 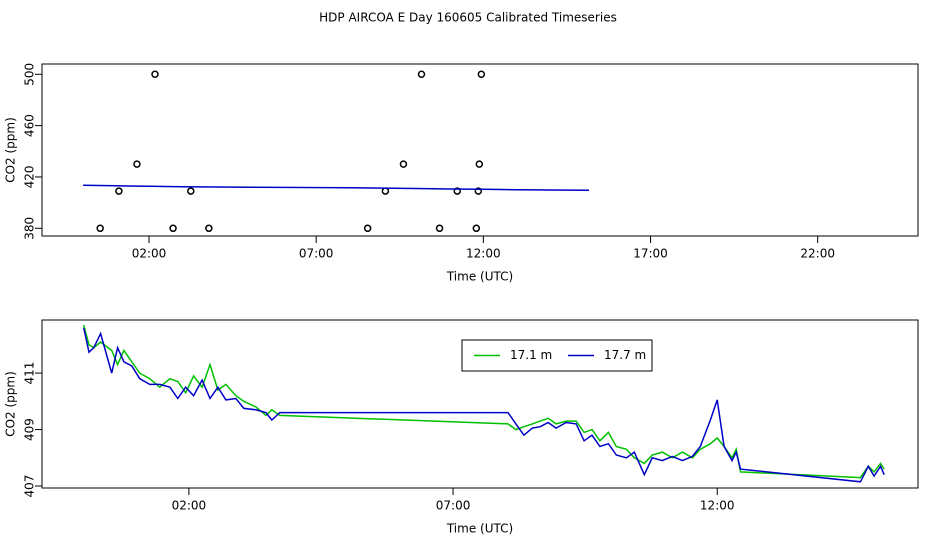 What do you see at coordinates (817, 254) in the screenshot?
I see `x-tick-label: 22:00` at bounding box center [817, 254].